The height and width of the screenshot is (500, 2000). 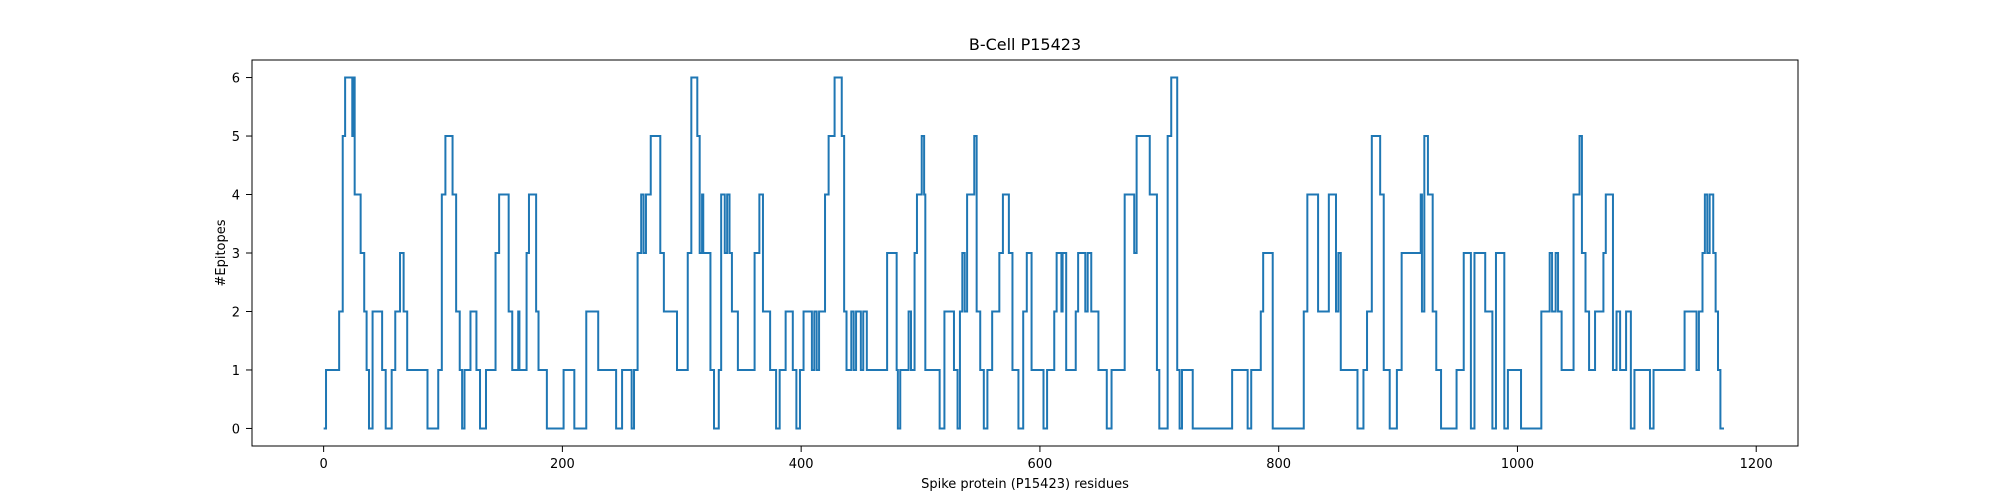 I want to click on y-tick-label: 1, so click(x=236, y=371).